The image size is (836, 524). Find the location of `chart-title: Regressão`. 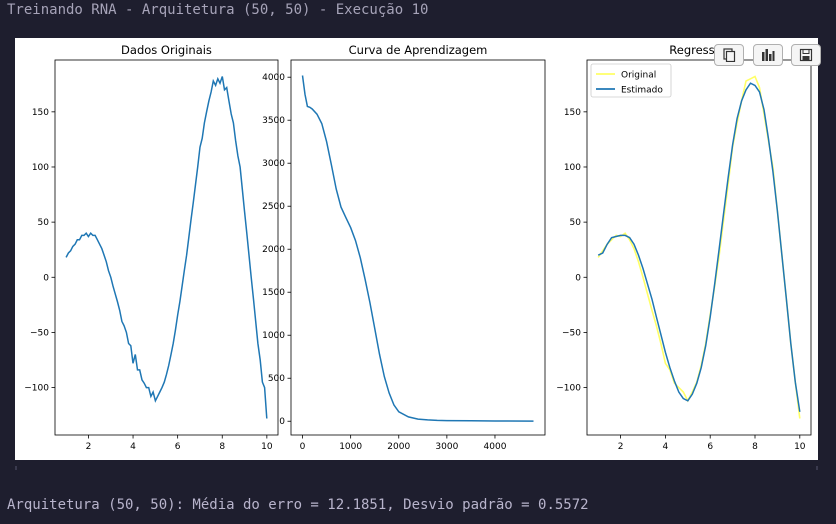

chart-title: Regressão is located at coordinates (698, 50).